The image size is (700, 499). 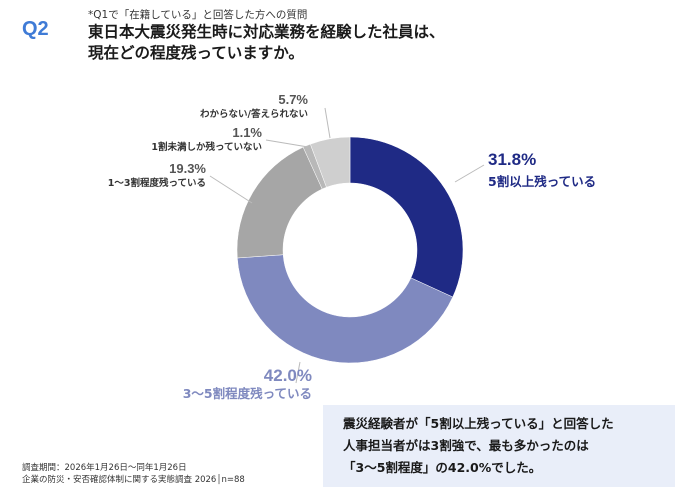 What do you see at coordinates (104, 468) in the screenshot?
I see `survey-period: 調査期間：2026年1月26日～同年1月26日` at bounding box center [104, 468].